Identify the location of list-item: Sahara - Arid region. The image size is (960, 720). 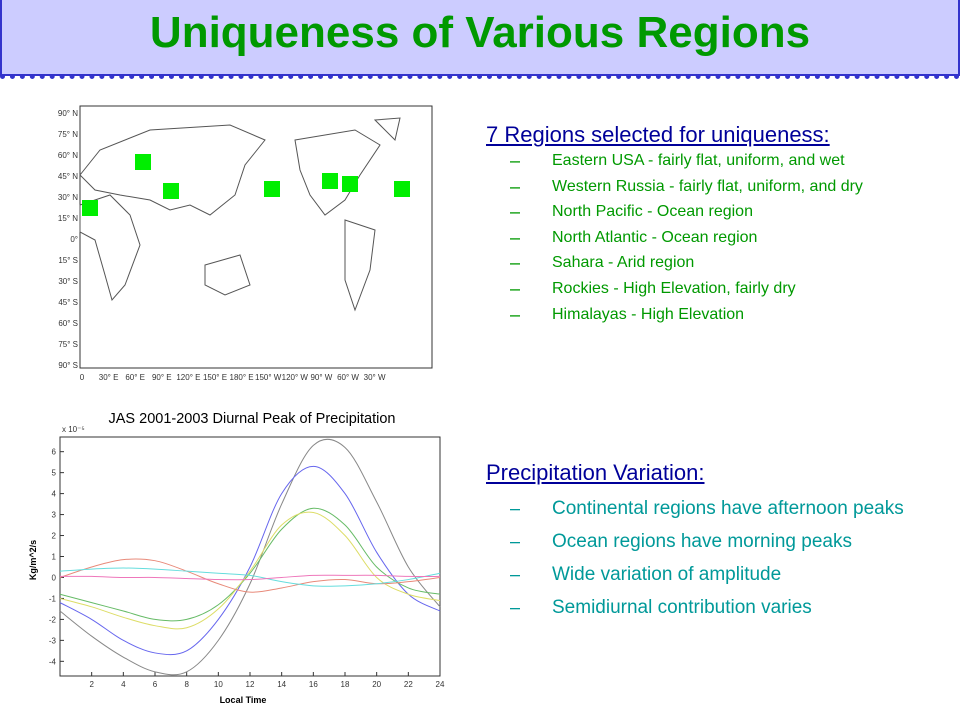
(733, 267).